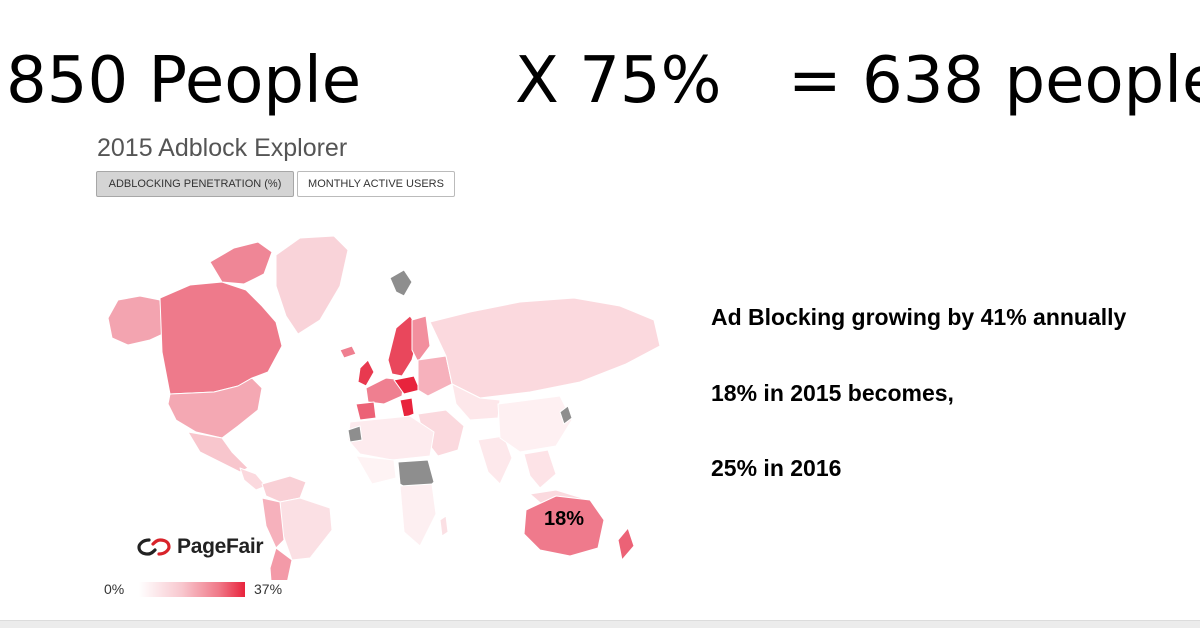 This screenshot has width=1200, height=628. What do you see at coordinates (184, 81) in the screenshot?
I see `headline-people-count: 850 People` at bounding box center [184, 81].